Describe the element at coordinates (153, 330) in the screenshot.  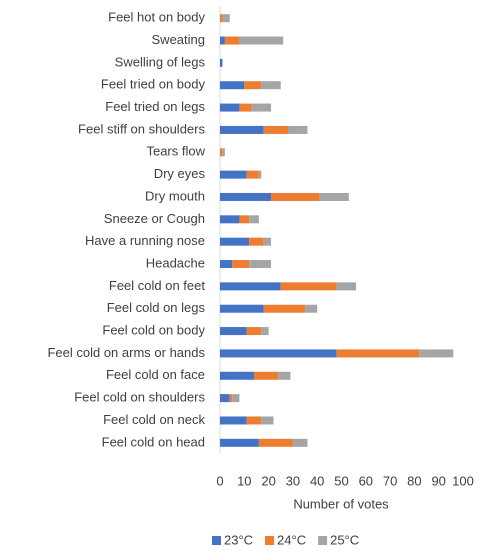
I see `y-tick-label: Feel cold on body` at that location.